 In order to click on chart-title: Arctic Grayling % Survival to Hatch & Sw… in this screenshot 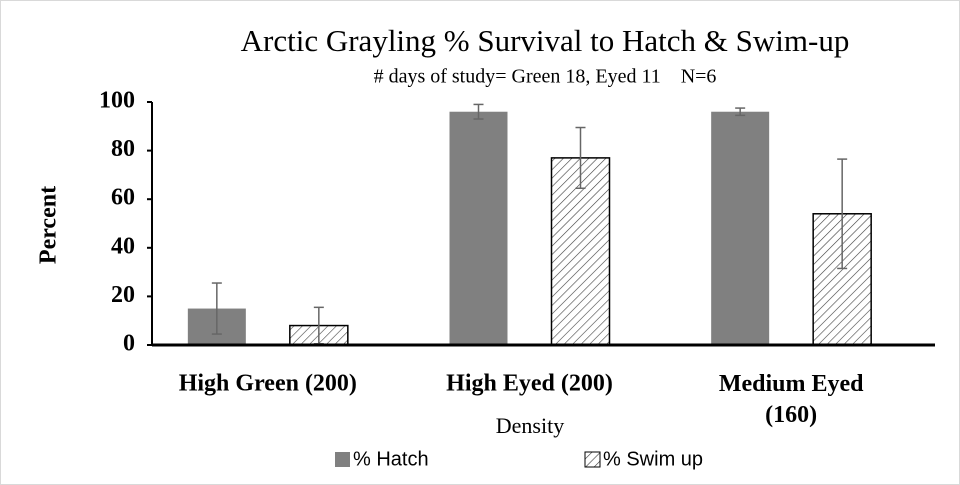, I will do `click(545, 40)`.